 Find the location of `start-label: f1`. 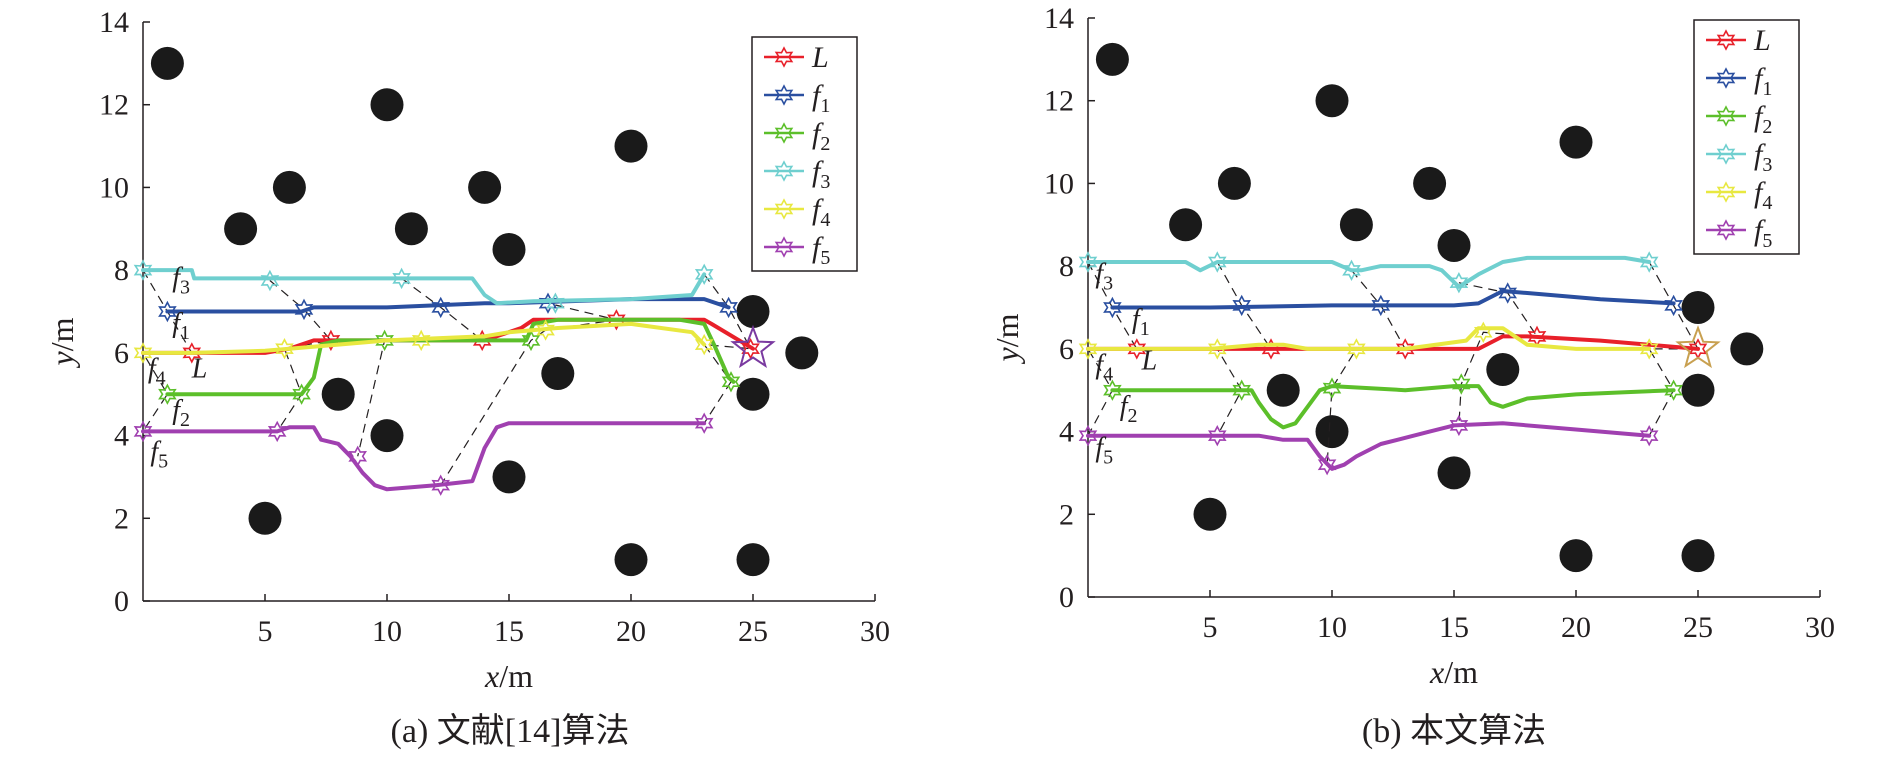

start-label: f1 is located at coordinates (181, 326).